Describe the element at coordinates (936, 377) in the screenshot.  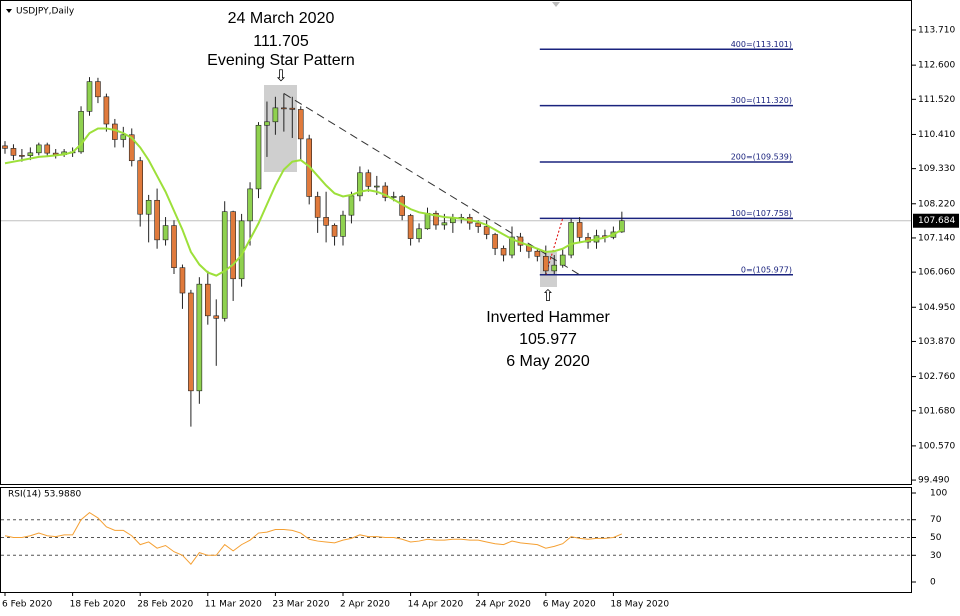
I see `y-tick-label: 102.760` at that location.